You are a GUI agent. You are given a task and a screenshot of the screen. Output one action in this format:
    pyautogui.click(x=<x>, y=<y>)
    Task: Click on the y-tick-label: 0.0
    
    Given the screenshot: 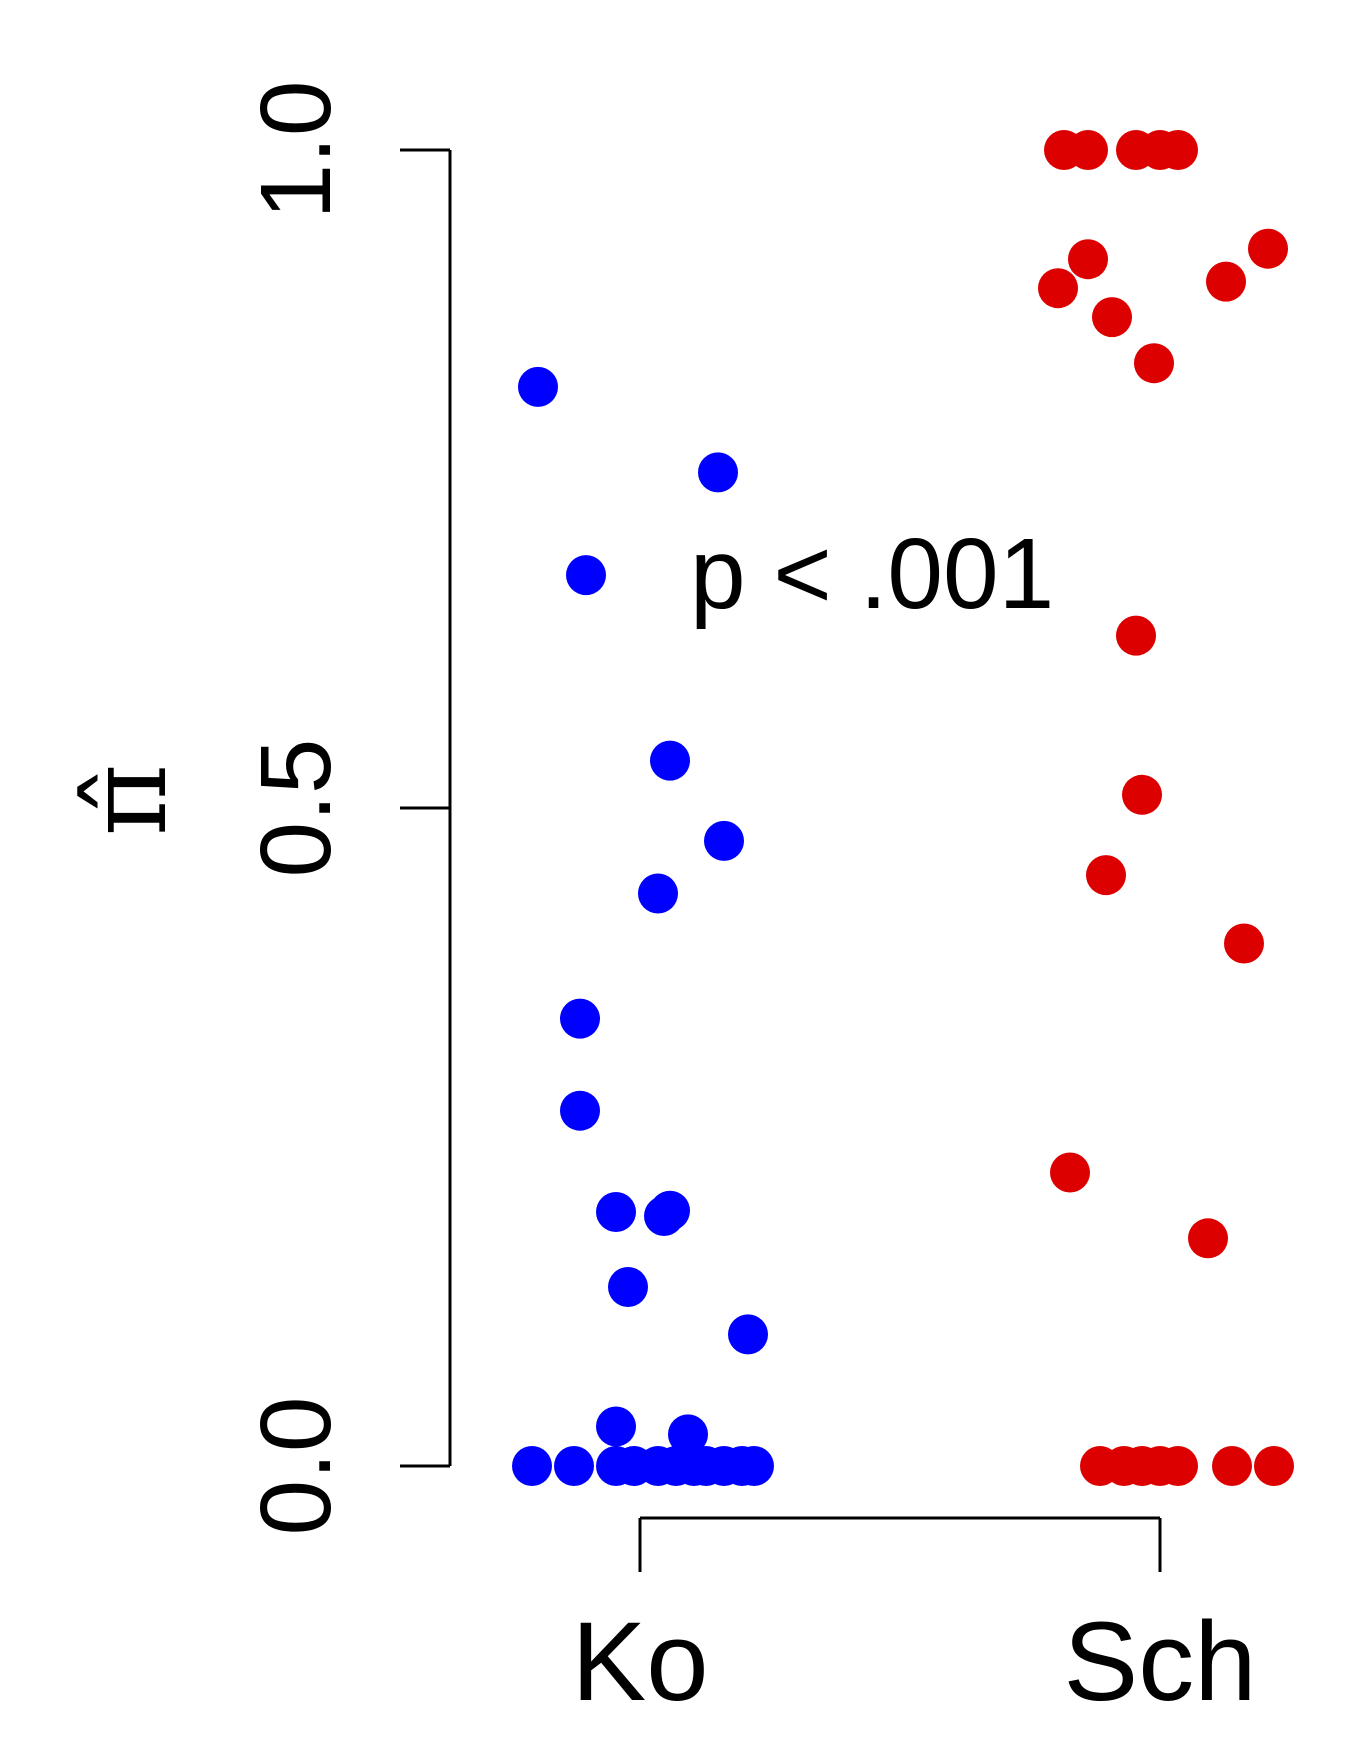 What is the action you would take?
    pyautogui.click(x=296, y=1465)
    